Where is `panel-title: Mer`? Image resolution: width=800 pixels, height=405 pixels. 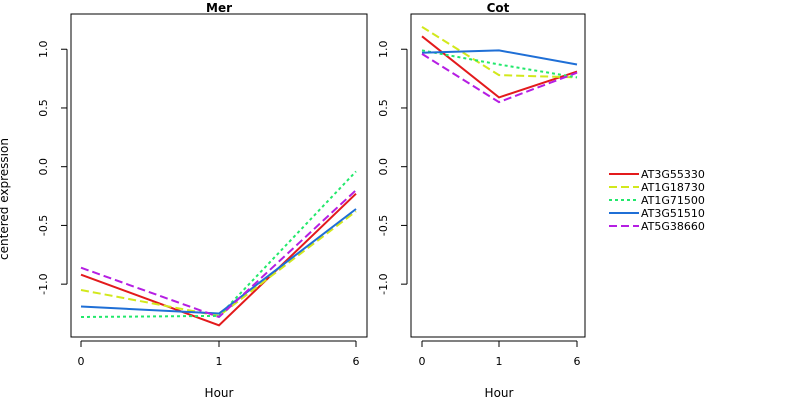 panel-title: Mer is located at coordinates (219, 8).